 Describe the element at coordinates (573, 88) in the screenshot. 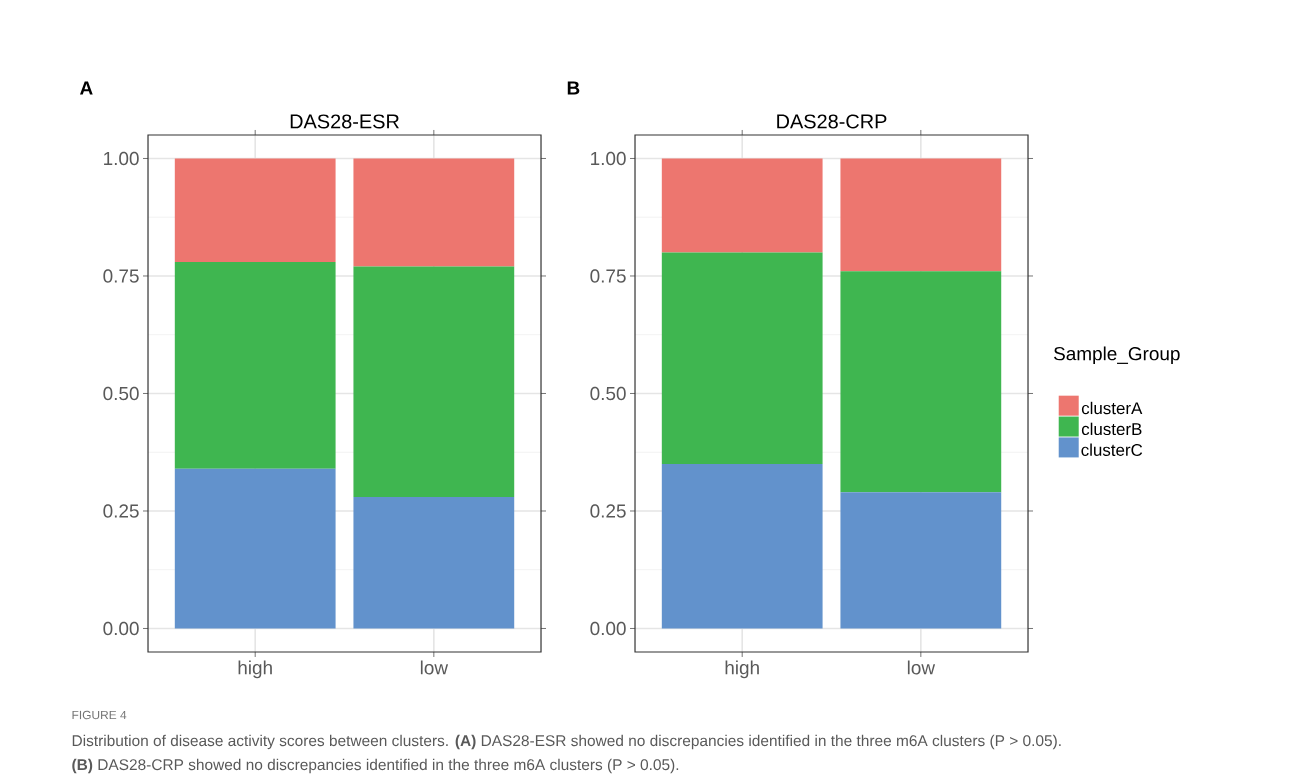

I see `text: B` at that location.